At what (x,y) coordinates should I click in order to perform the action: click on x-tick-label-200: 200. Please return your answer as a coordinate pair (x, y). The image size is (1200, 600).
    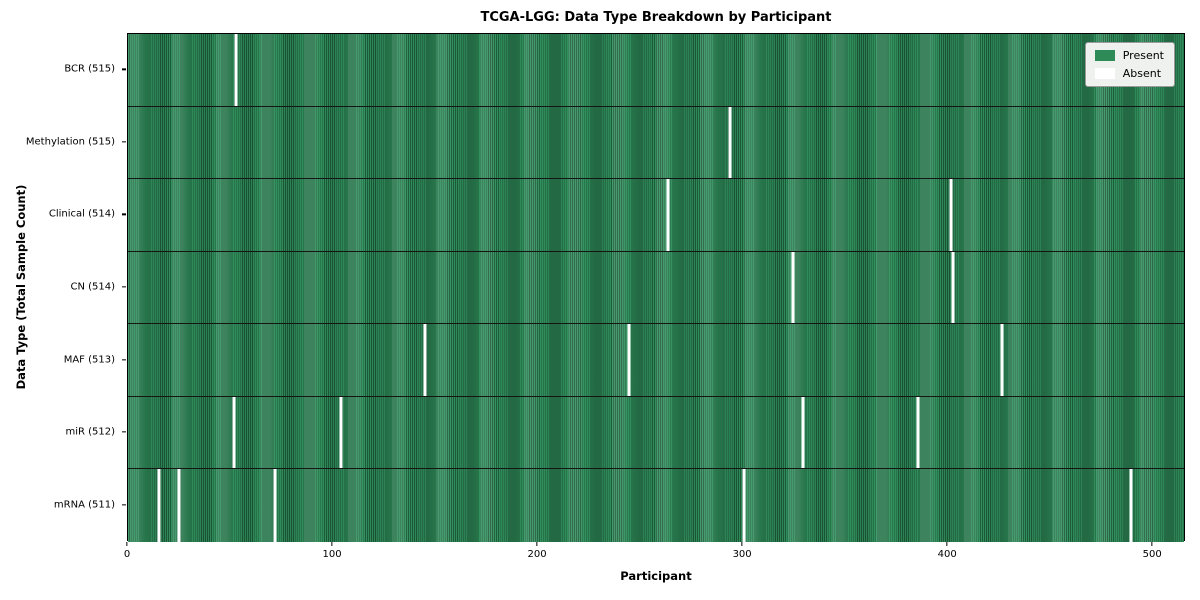
    Looking at the image, I should click on (537, 554).